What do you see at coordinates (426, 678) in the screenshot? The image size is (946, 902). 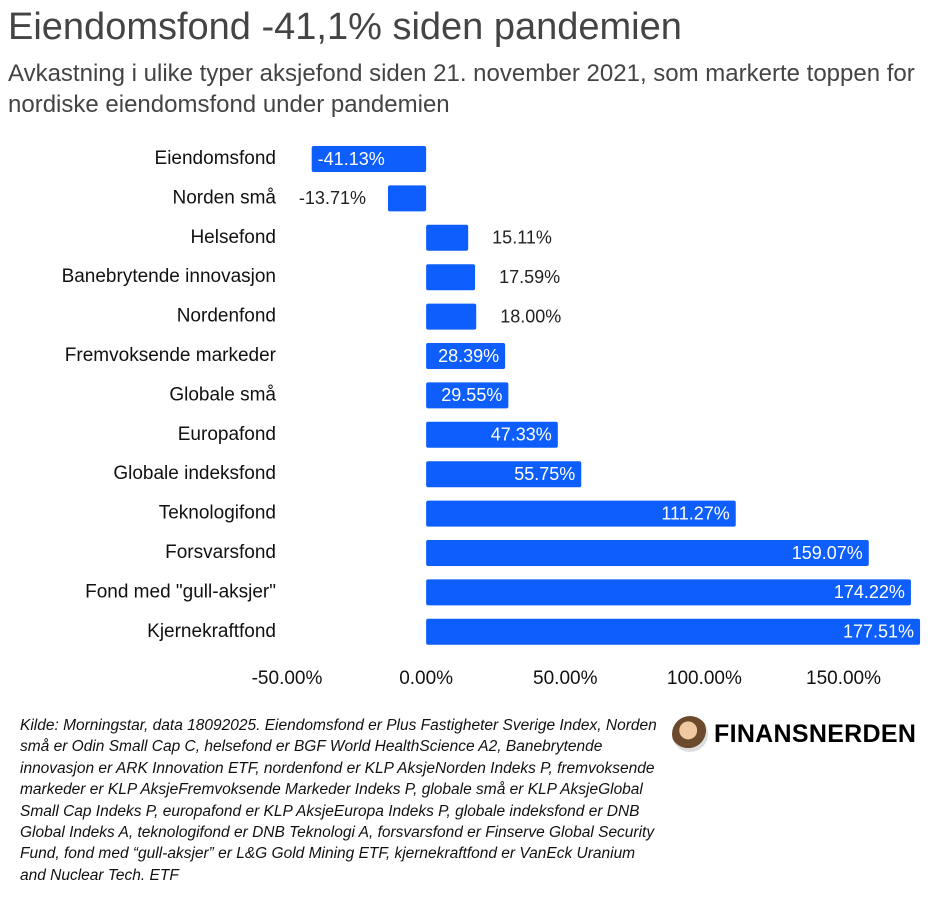 I see `x-tick-label: 0.00%` at bounding box center [426, 678].